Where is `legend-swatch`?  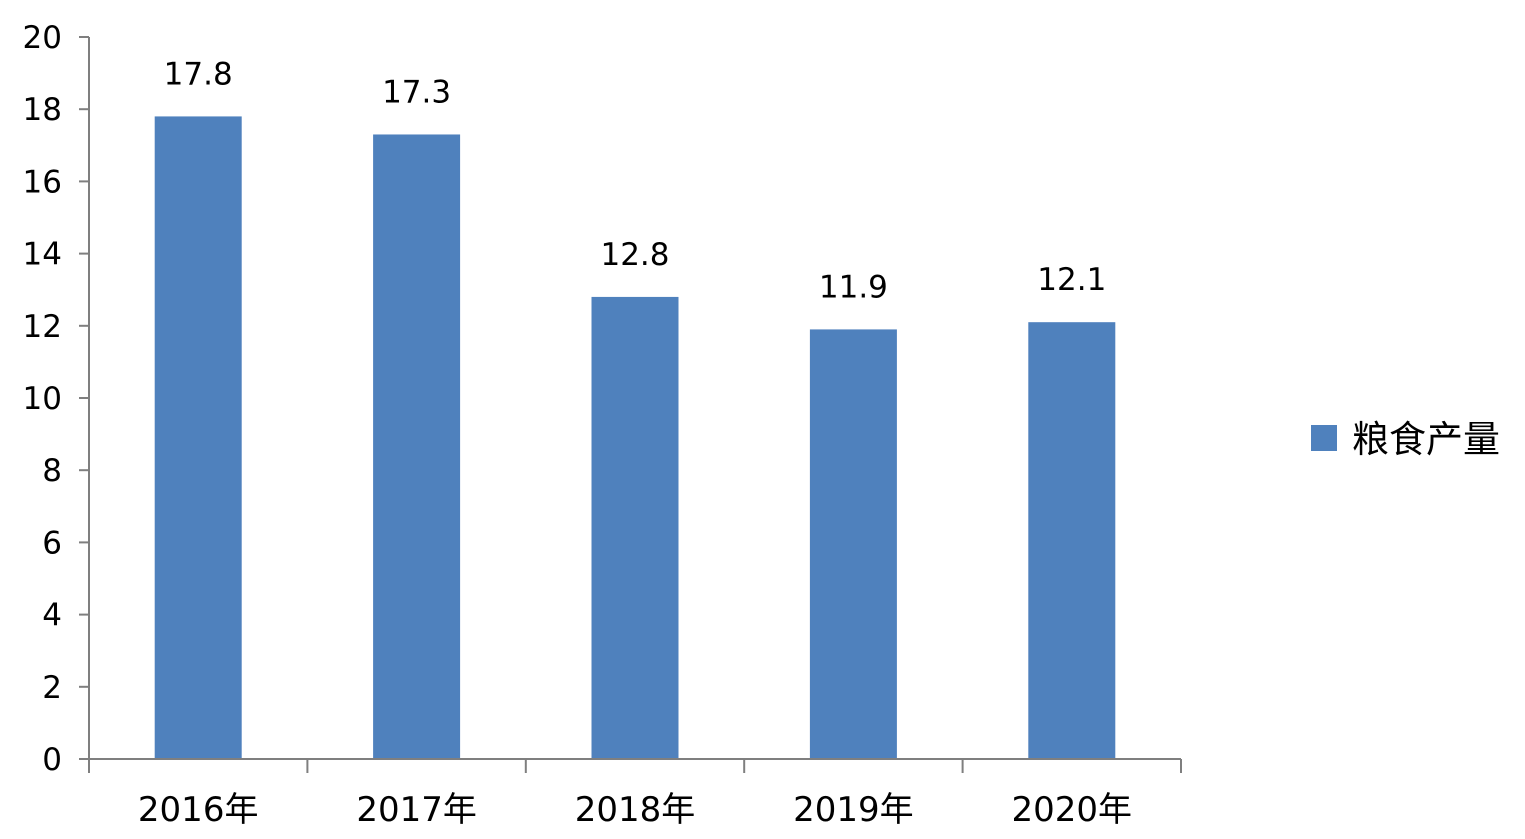 legend-swatch is located at coordinates (1324, 438).